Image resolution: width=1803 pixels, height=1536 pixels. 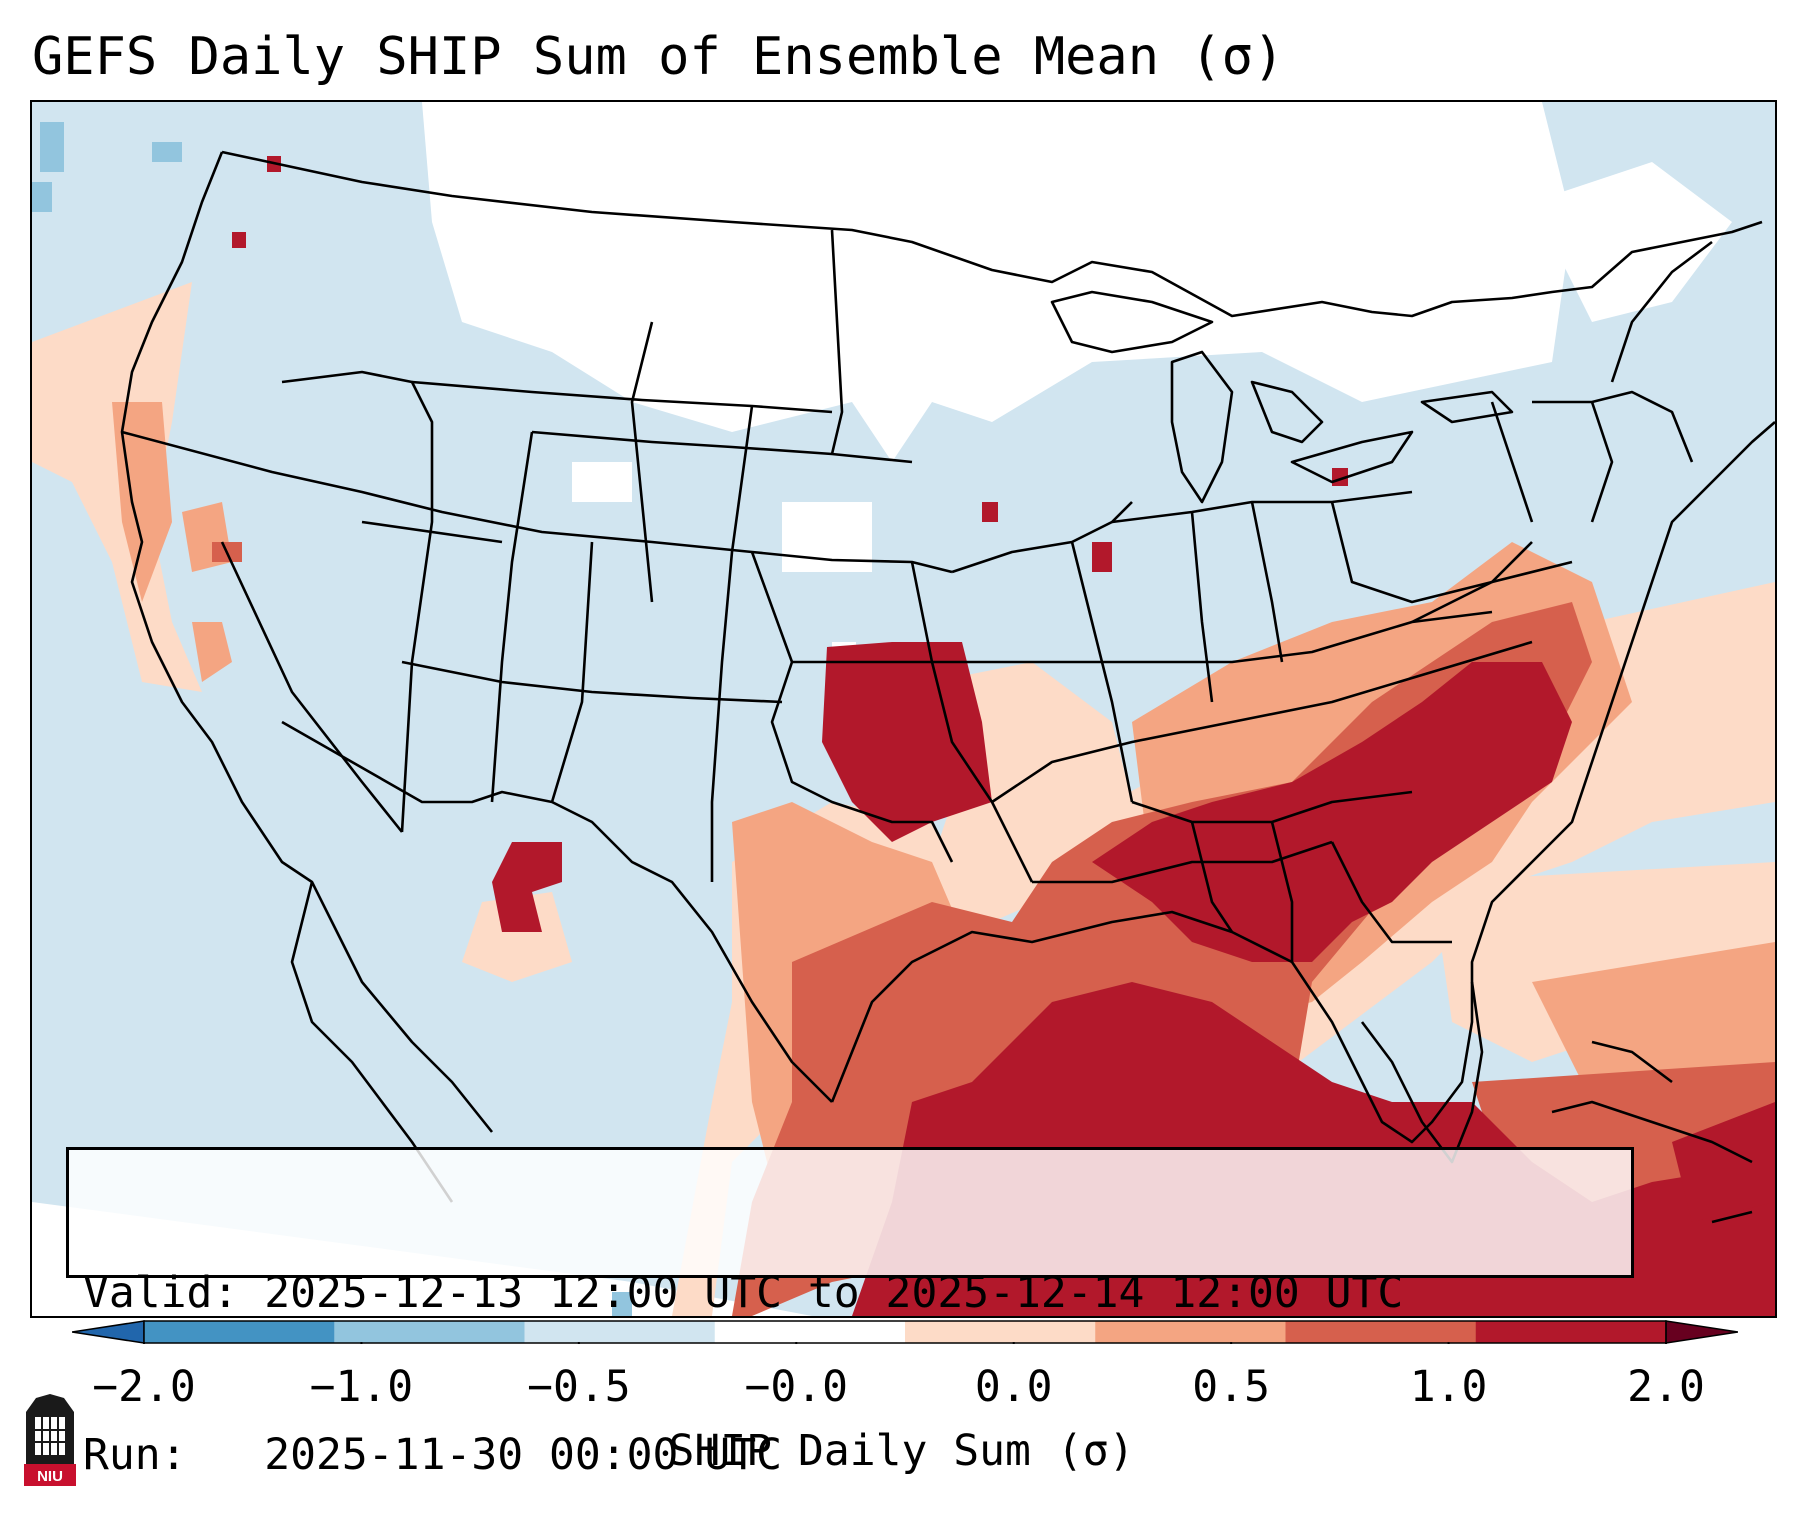 What do you see at coordinates (523, 1455) in the screenshot?
I see `run-value: 2025-11-30 00:00 UTC` at bounding box center [523, 1455].